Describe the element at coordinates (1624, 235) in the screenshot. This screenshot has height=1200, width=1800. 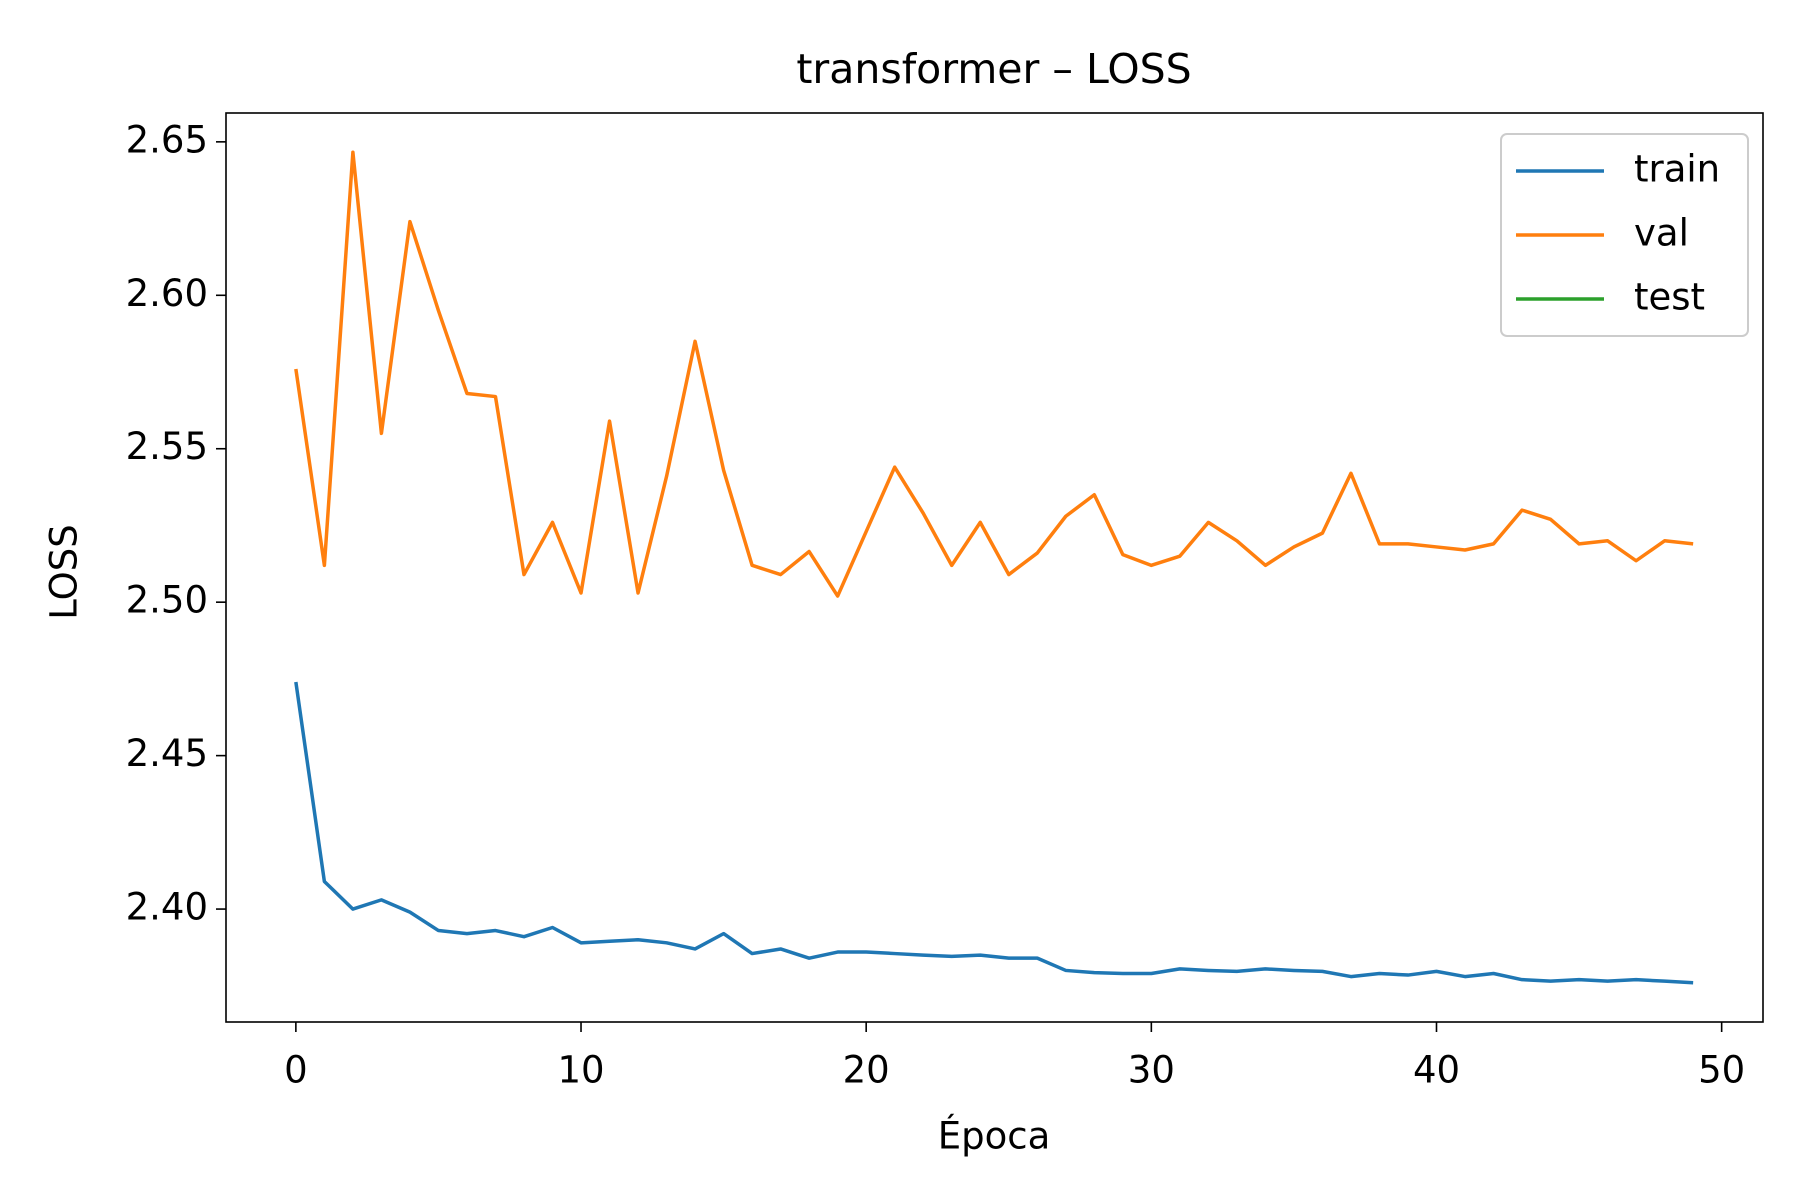
I see `legend-box` at that location.